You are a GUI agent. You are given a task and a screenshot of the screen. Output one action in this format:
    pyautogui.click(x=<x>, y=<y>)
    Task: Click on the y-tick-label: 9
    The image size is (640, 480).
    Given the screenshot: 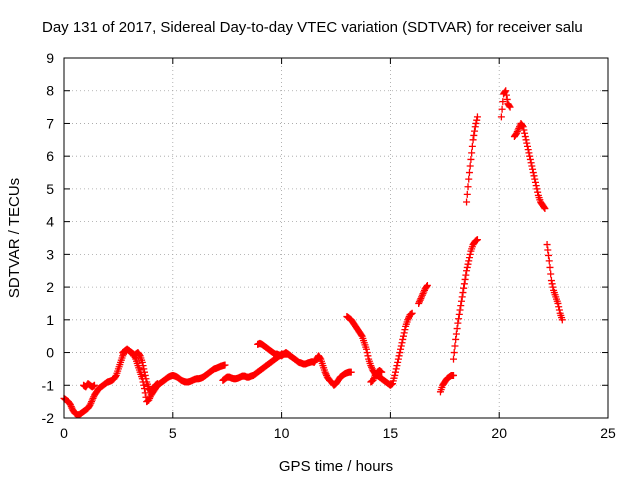 What is the action you would take?
    pyautogui.click(x=50, y=58)
    